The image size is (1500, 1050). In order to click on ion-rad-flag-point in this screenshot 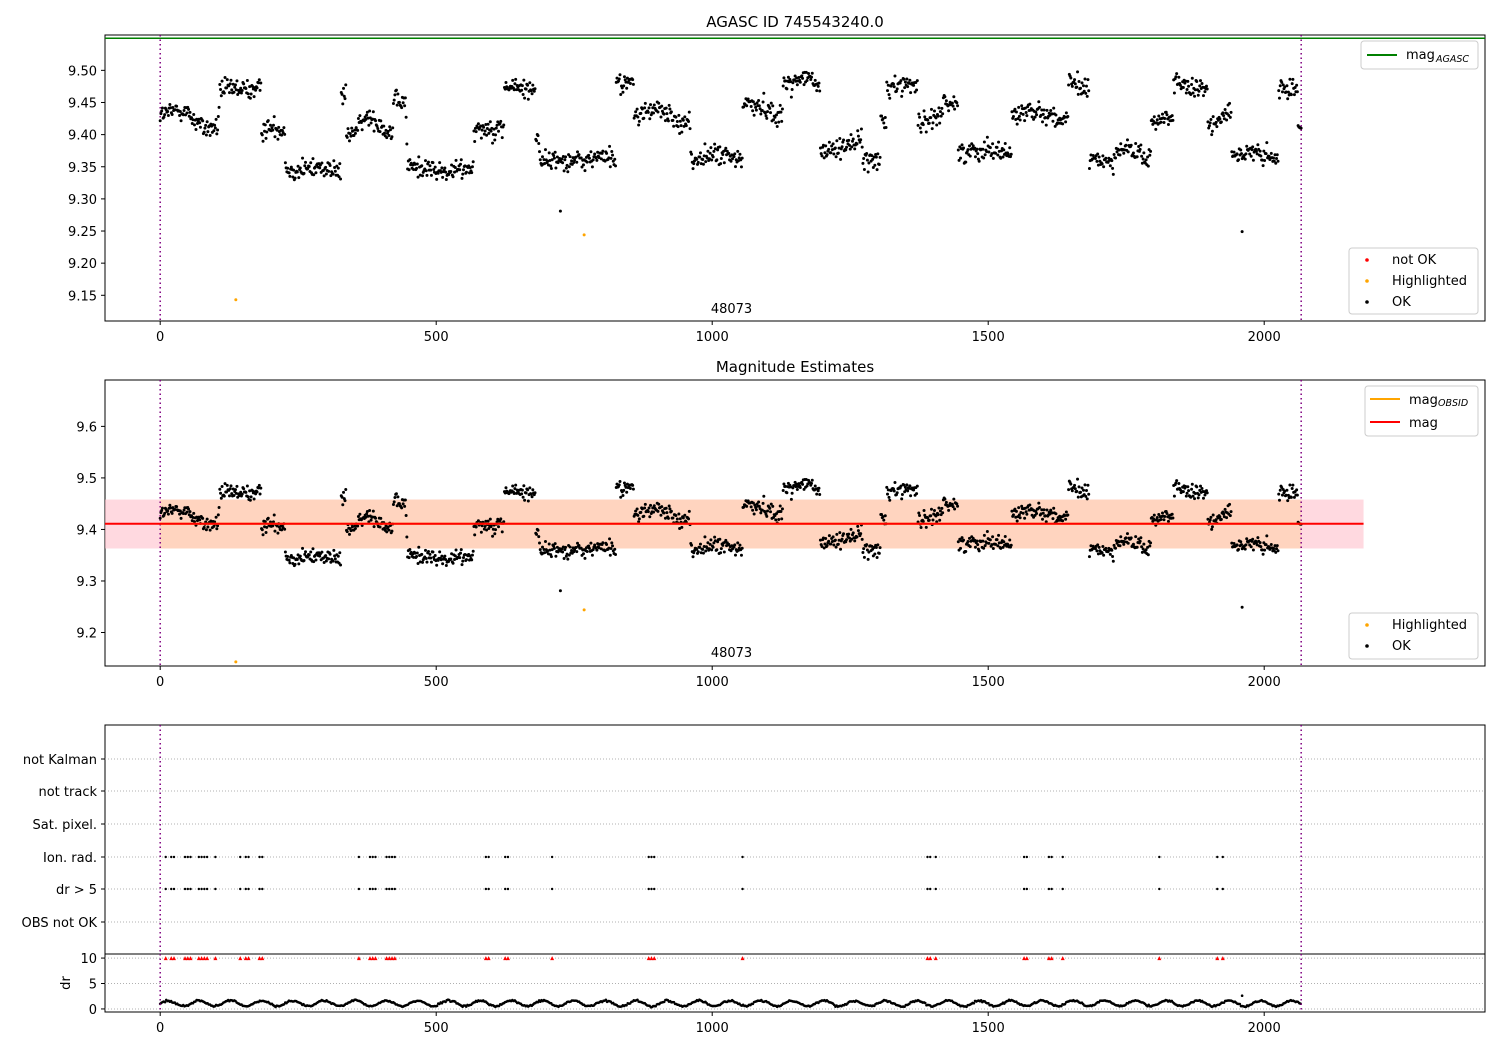, I will do `click(245, 857)`.